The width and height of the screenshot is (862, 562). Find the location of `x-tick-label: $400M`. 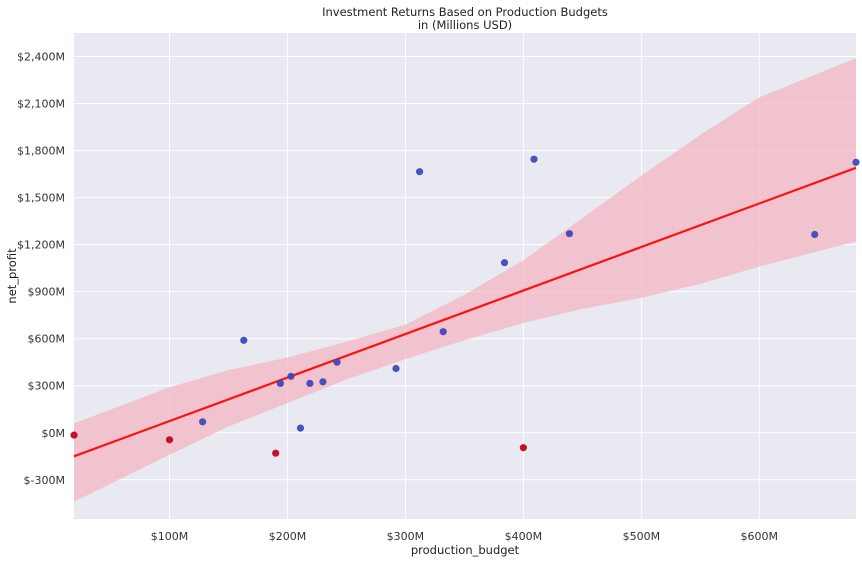

x-tick-label: $400M is located at coordinates (524, 536).